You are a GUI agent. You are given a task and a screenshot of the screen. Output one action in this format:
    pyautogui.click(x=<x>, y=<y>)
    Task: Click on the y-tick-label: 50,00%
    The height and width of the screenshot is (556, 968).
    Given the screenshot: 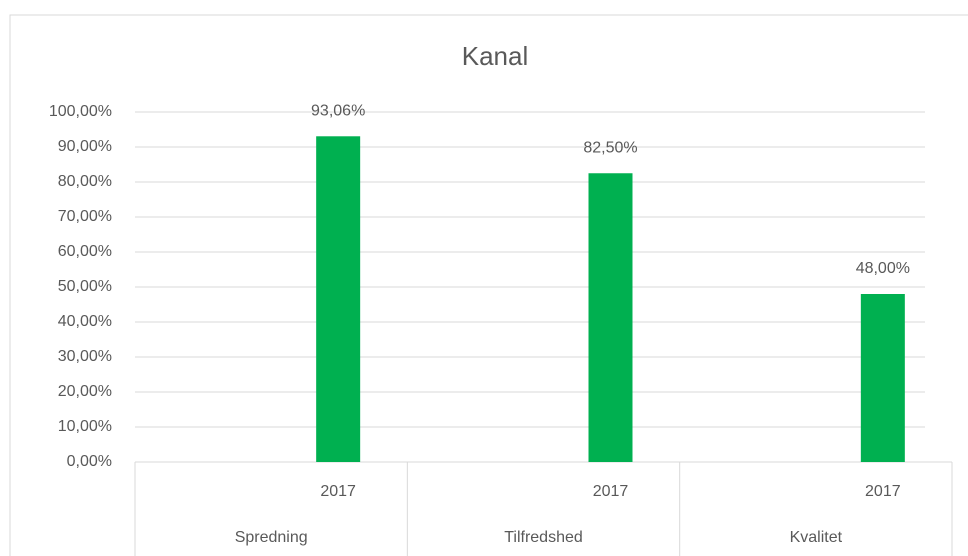 What is the action you would take?
    pyautogui.click(x=85, y=286)
    